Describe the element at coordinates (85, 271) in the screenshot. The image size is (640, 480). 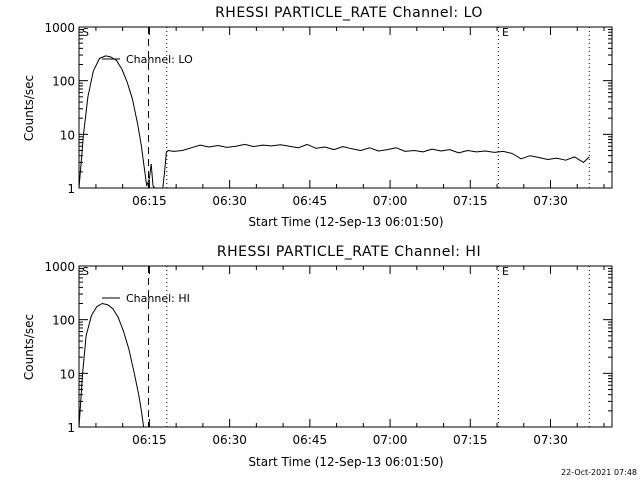
I see `start-marker-label-hi: S` at that location.